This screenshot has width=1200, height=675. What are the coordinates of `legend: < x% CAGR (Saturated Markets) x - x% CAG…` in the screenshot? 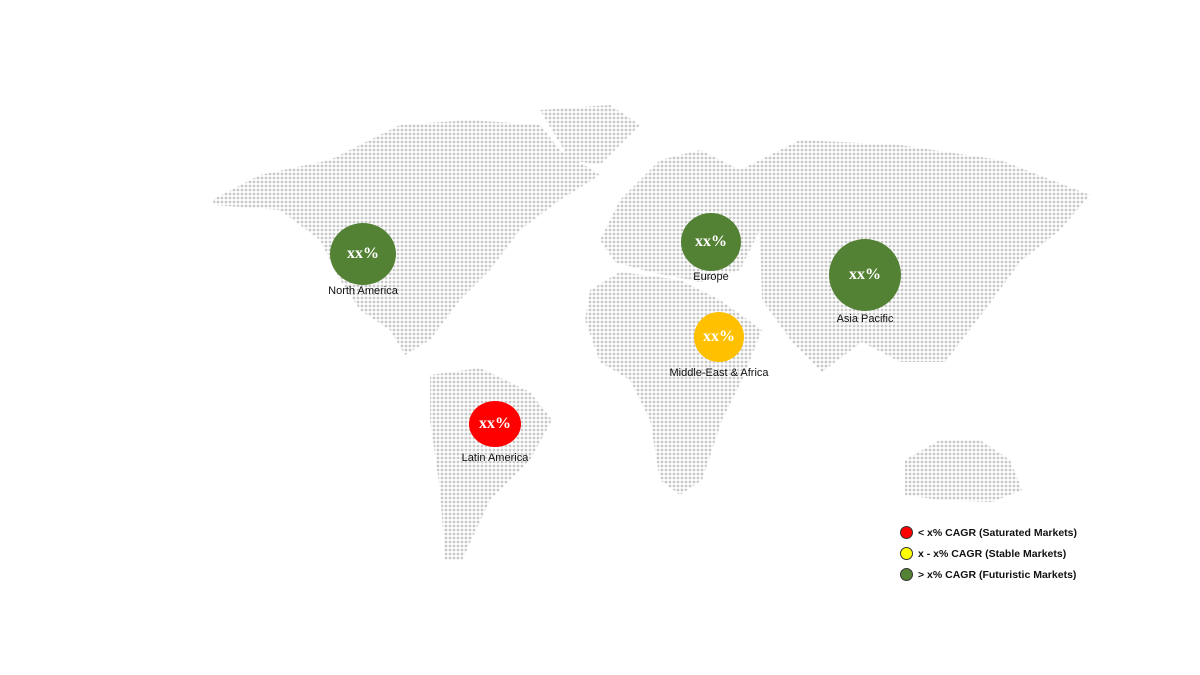 It's located at (988, 553).